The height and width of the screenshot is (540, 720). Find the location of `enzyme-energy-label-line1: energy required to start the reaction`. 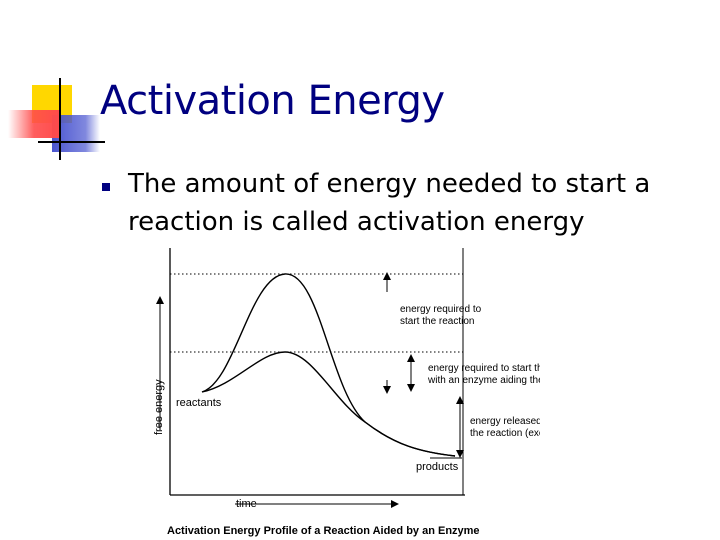

enzyme-energy-label-line1: energy required to start the reaction is located at coordinates (484, 368).